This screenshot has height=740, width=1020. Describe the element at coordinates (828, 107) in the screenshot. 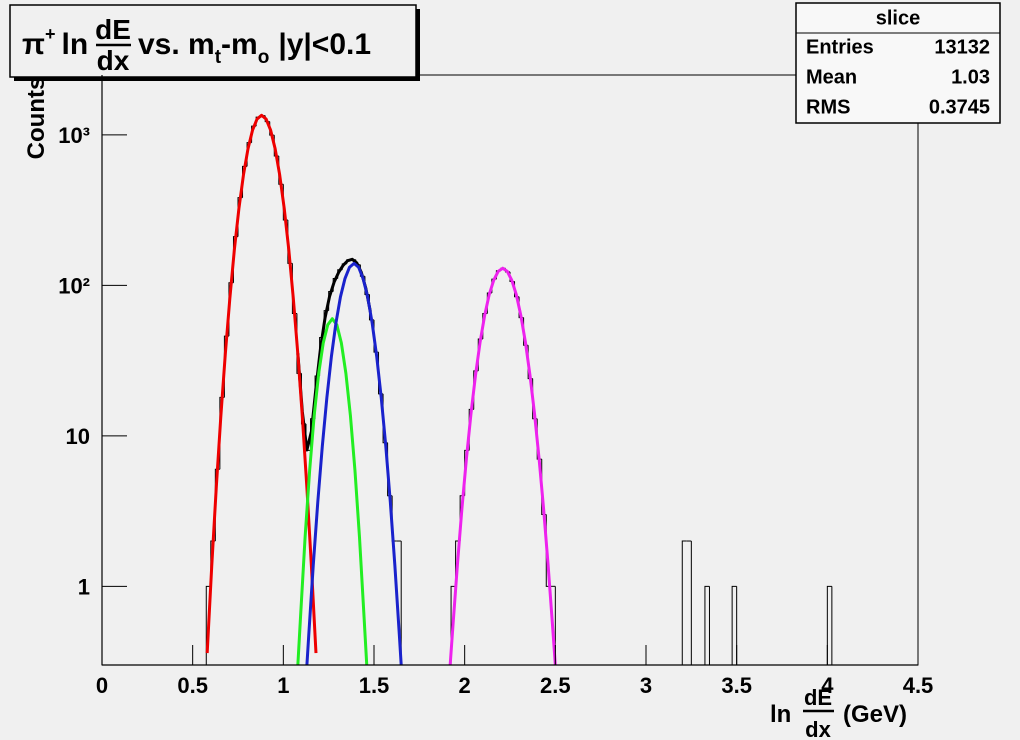

I see `stats-label: RMS` at that location.